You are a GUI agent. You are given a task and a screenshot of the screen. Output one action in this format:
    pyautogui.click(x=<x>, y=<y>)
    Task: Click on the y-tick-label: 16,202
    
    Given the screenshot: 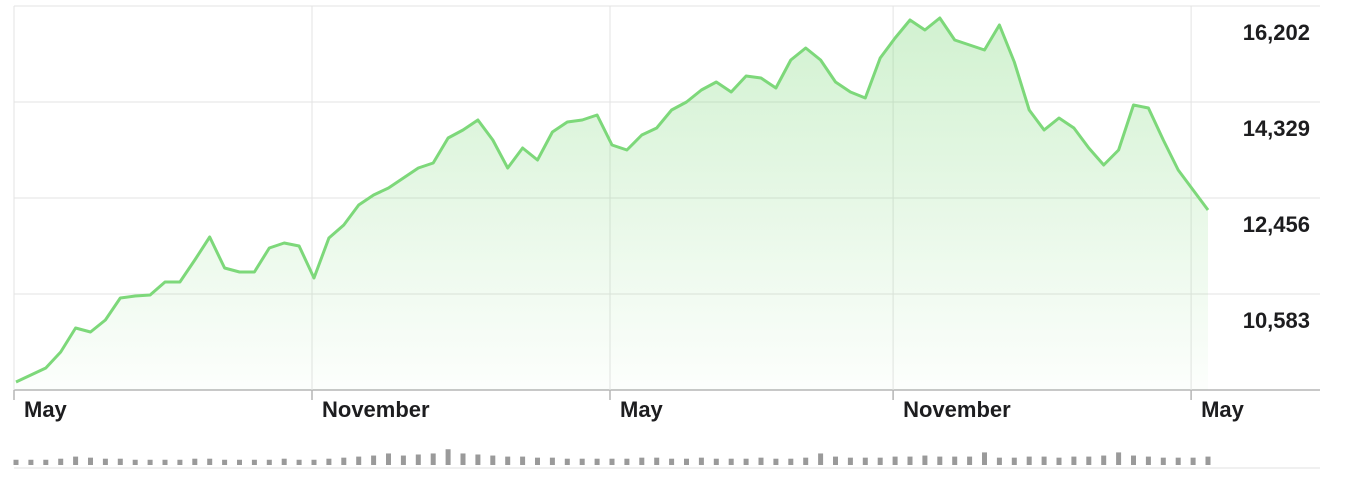 What is the action you would take?
    pyautogui.click(x=1276, y=32)
    